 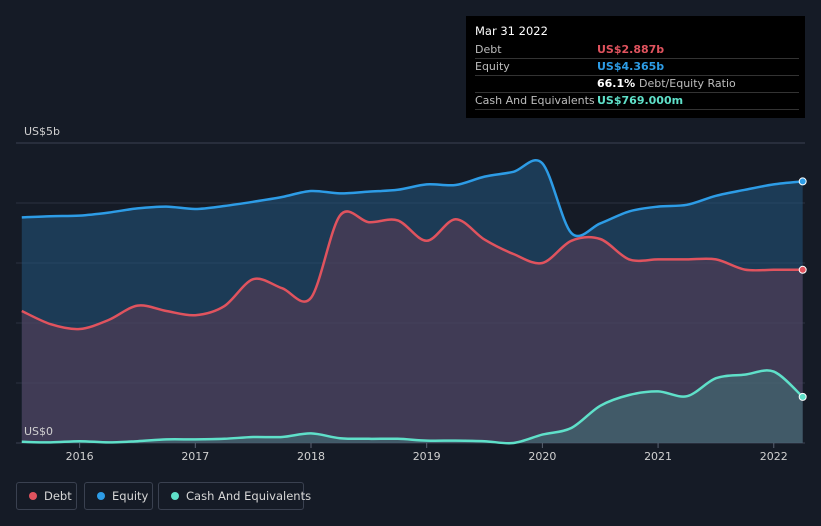 I want to click on equity-line, so click(x=412, y=198).